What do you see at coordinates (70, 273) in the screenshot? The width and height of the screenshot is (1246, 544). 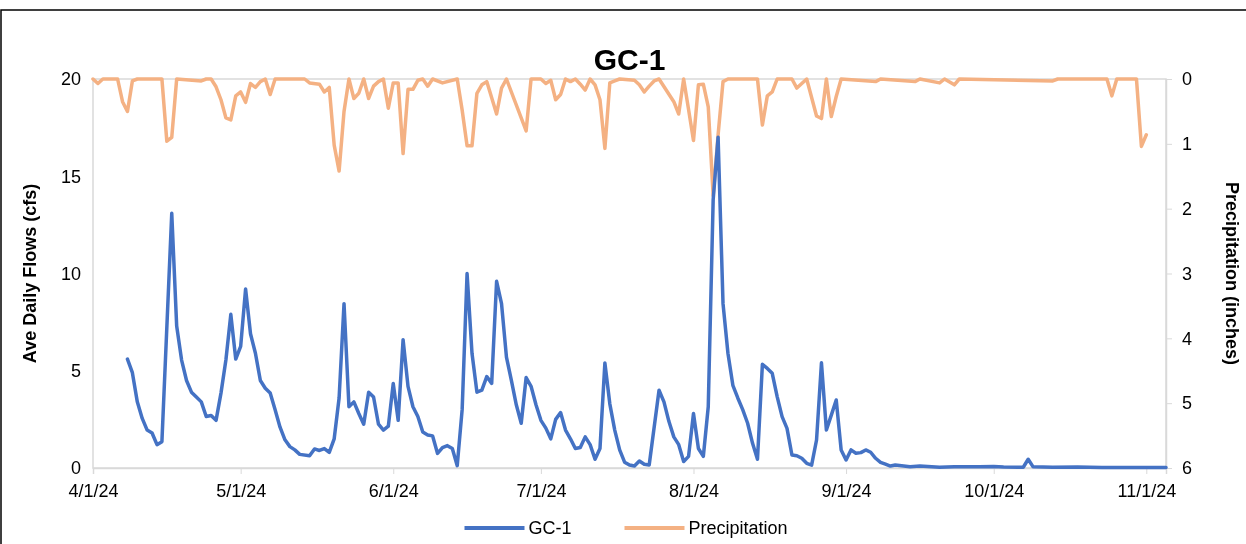 I see `y-tick-label: 10` at bounding box center [70, 273].